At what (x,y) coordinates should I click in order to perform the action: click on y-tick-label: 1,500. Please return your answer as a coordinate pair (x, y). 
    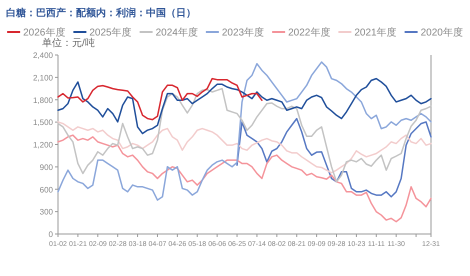
    Looking at the image, I should click on (43, 123).